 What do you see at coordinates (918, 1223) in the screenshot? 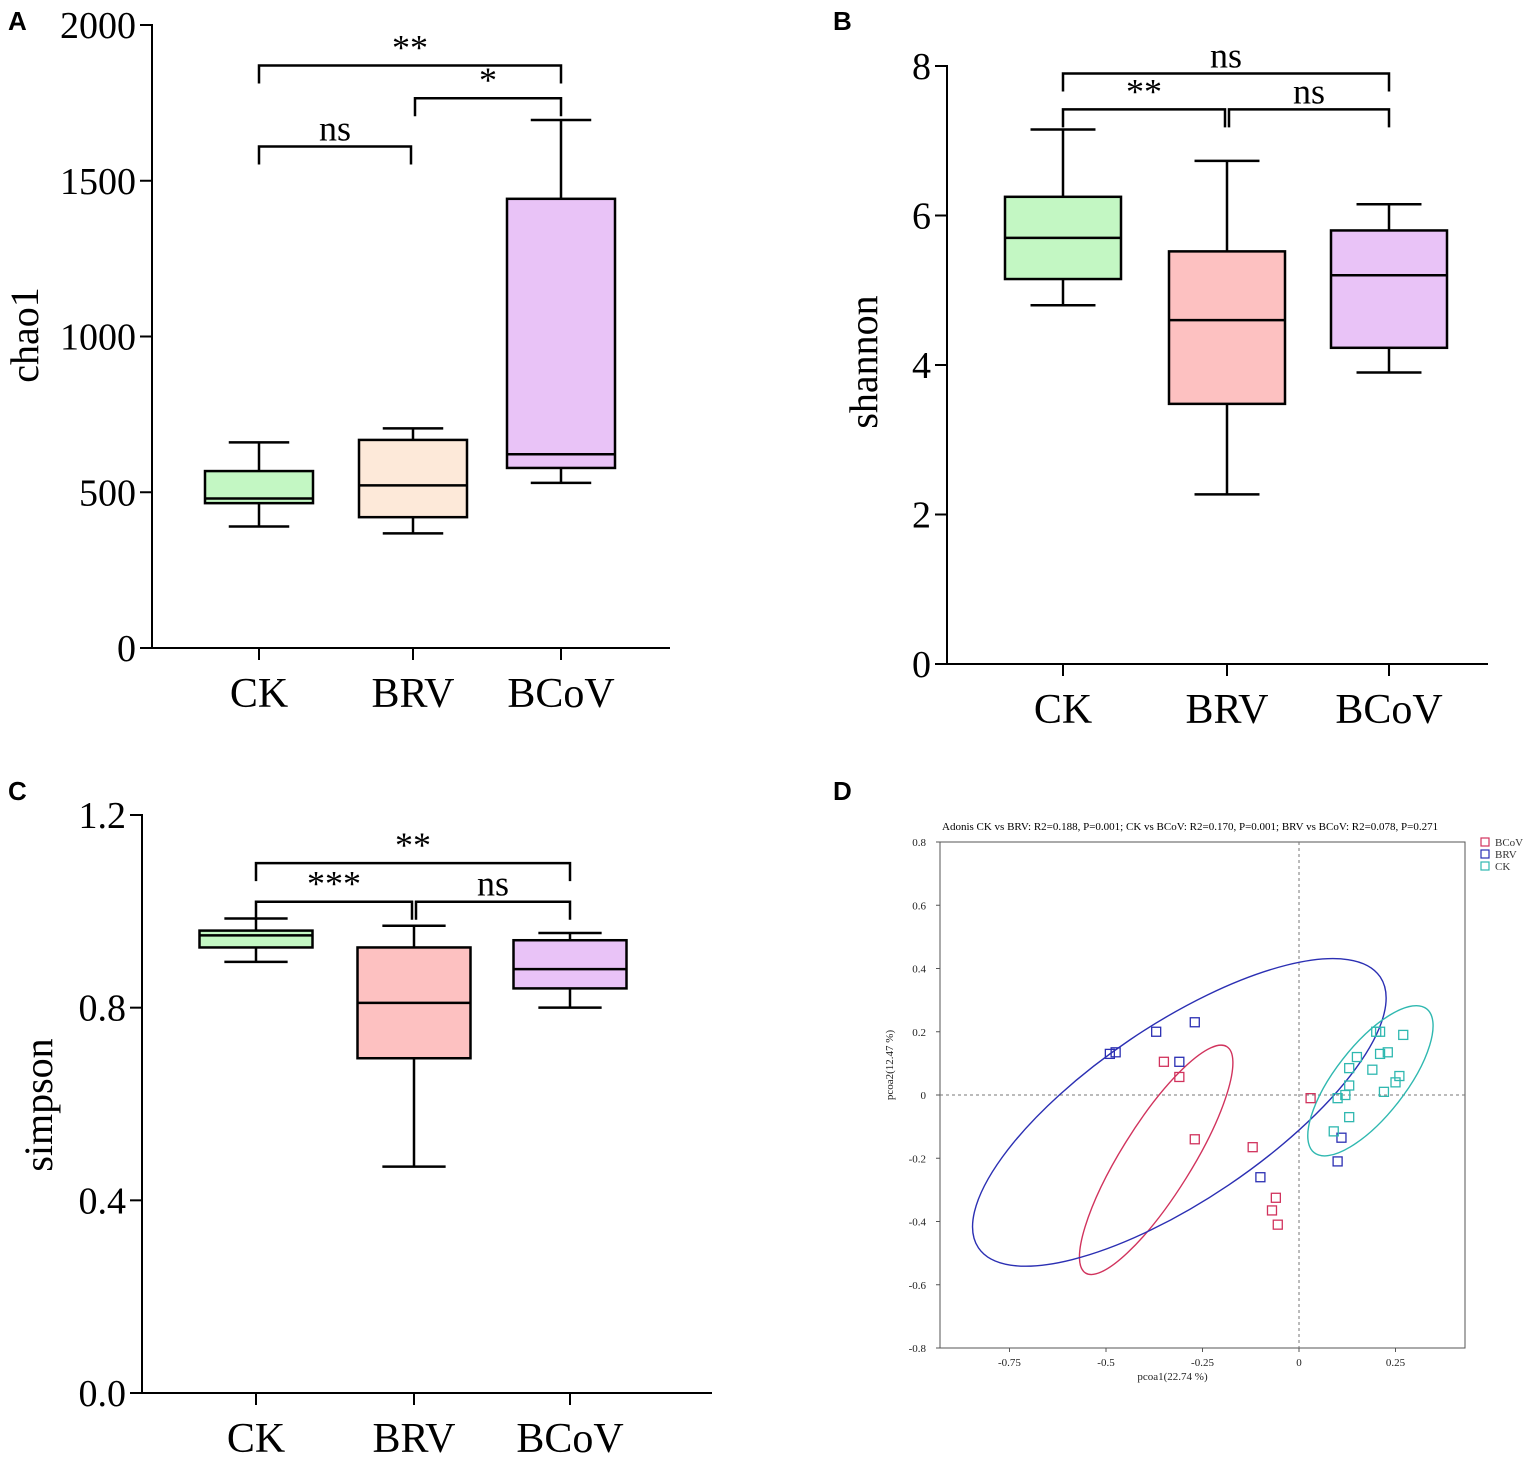
I see `d-y-tick-label: -0.4` at bounding box center [918, 1223].